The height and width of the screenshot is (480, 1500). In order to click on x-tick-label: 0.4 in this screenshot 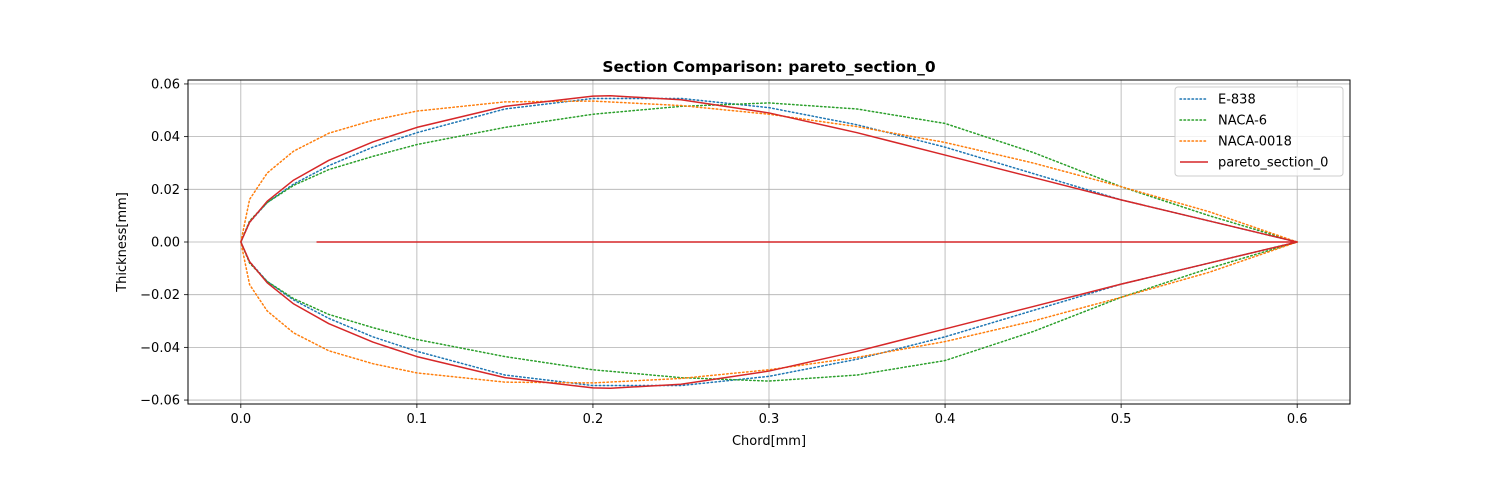, I will do `click(945, 419)`.